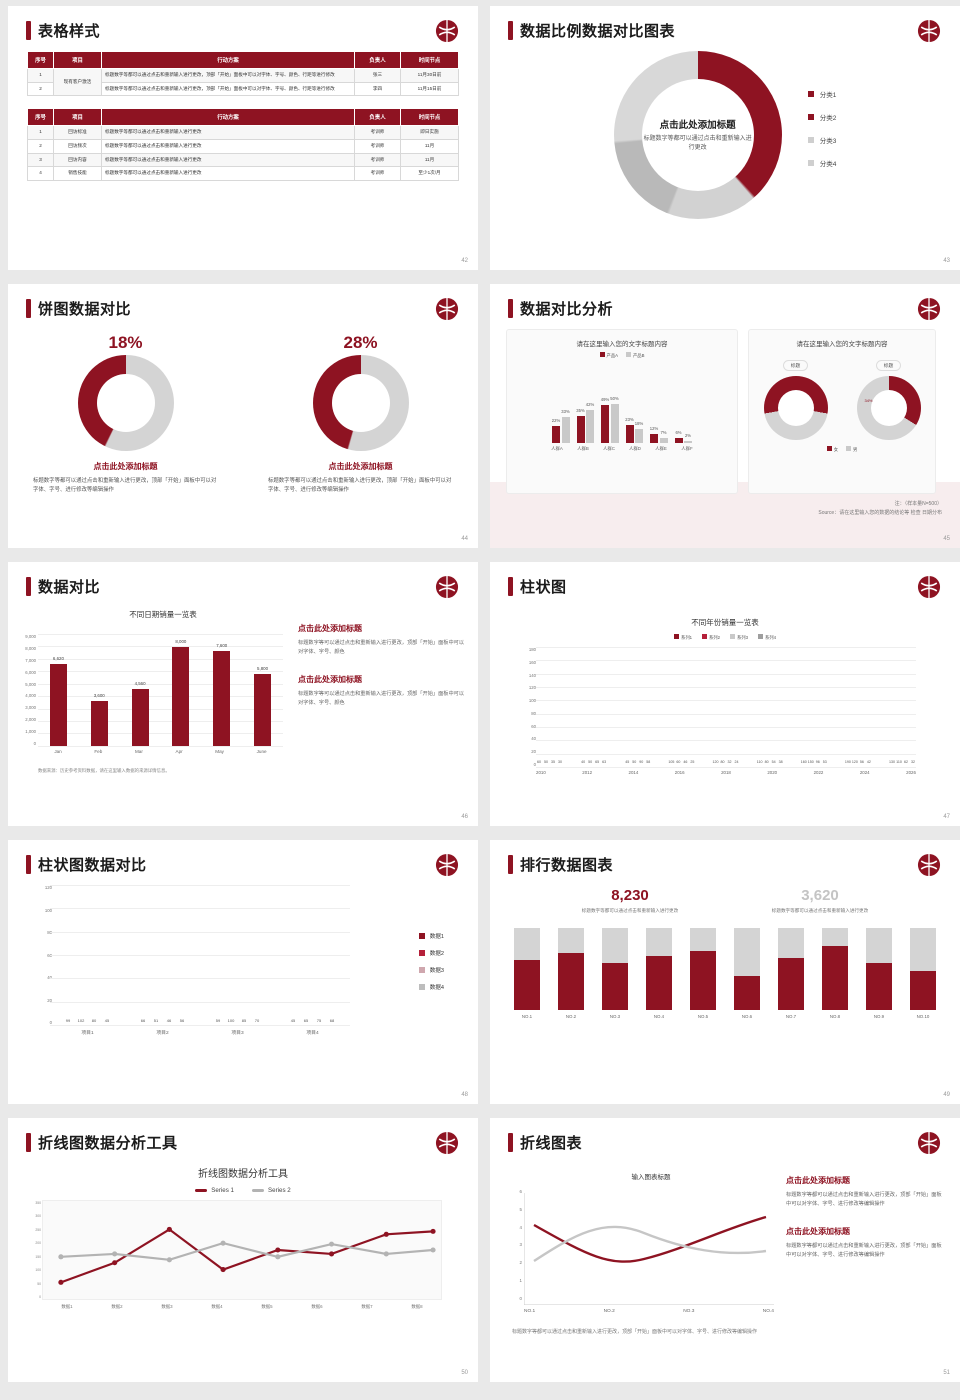 Image resolution: width=960 pixels, height=1400 pixels. What do you see at coordinates (725, 622) in the screenshot?
I see `chart-title: 不同年份销量一览表` at bounding box center [725, 622].